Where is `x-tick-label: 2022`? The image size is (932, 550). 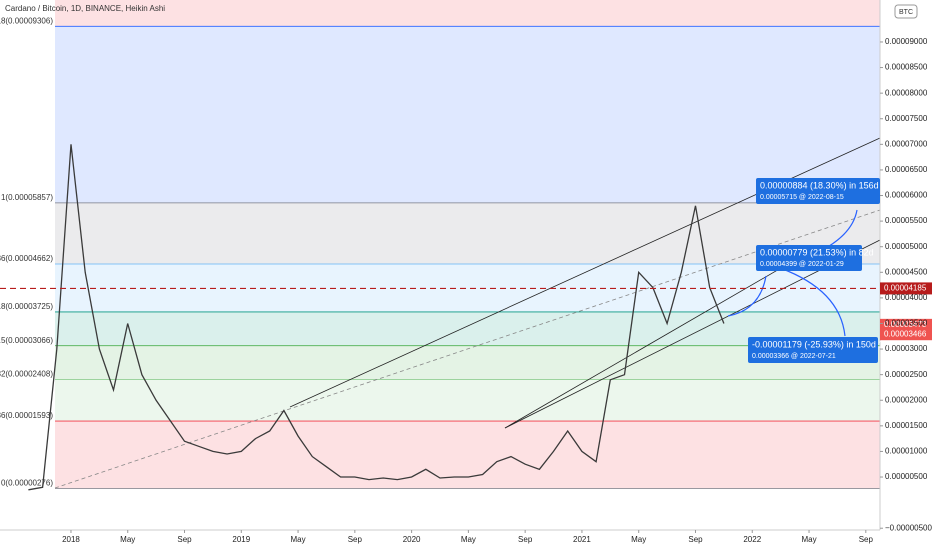
x-tick-label: 2022 is located at coordinates (752, 539).